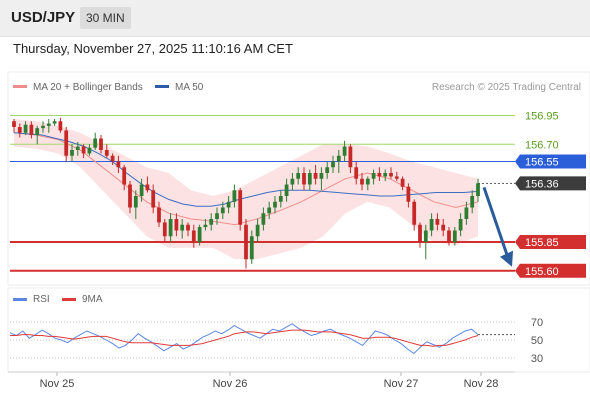  I want to click on rsi-tick-30: 30, so click(537, 359).